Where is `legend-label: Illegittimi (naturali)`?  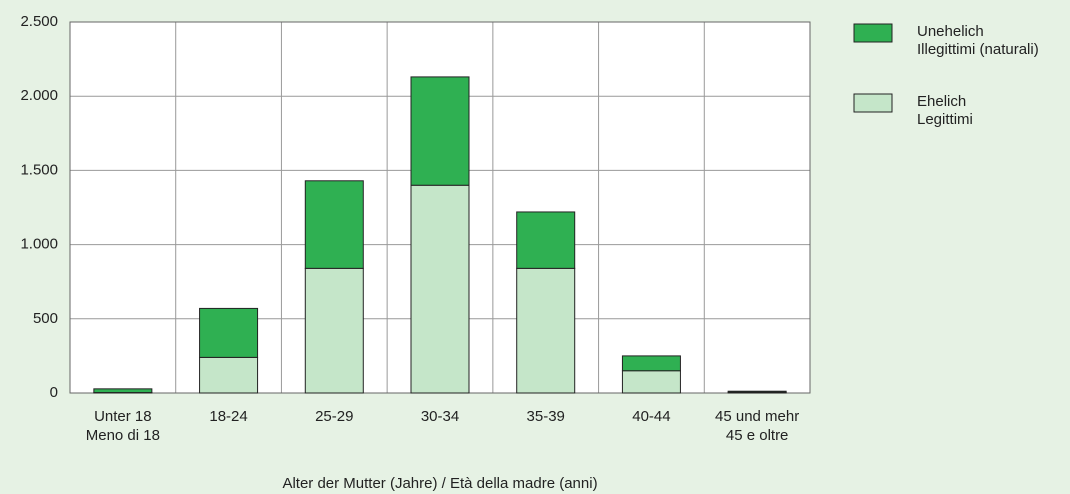
legend-label: Illegittimi (naturali) is located at coordinates (978, 49).